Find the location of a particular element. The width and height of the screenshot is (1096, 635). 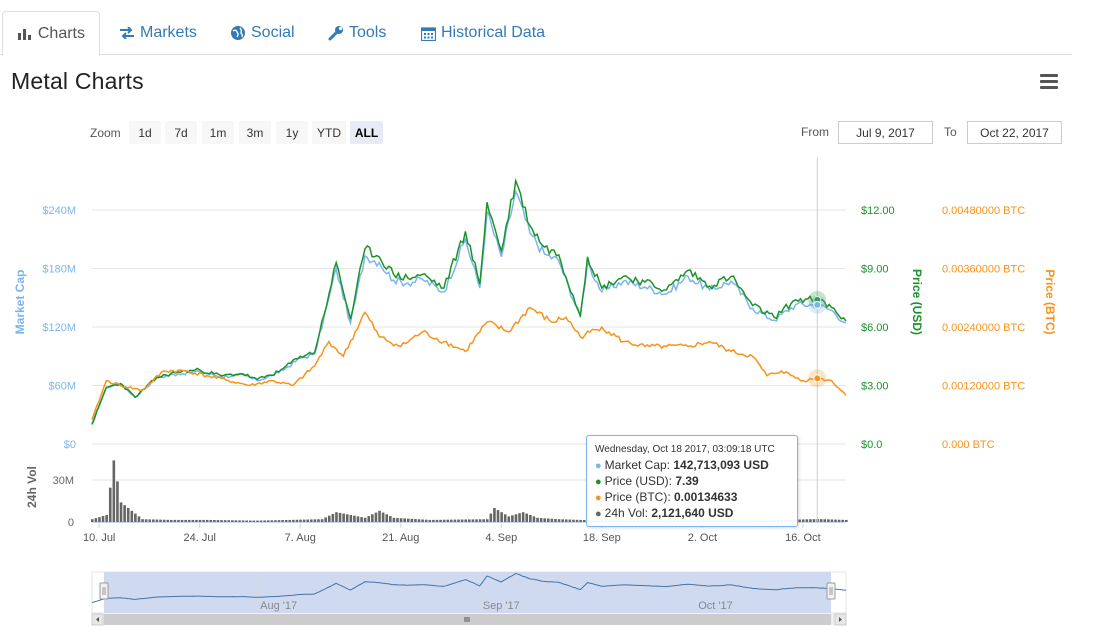

zoom-button-ytd: YTD is located at coordinates (329, 132).